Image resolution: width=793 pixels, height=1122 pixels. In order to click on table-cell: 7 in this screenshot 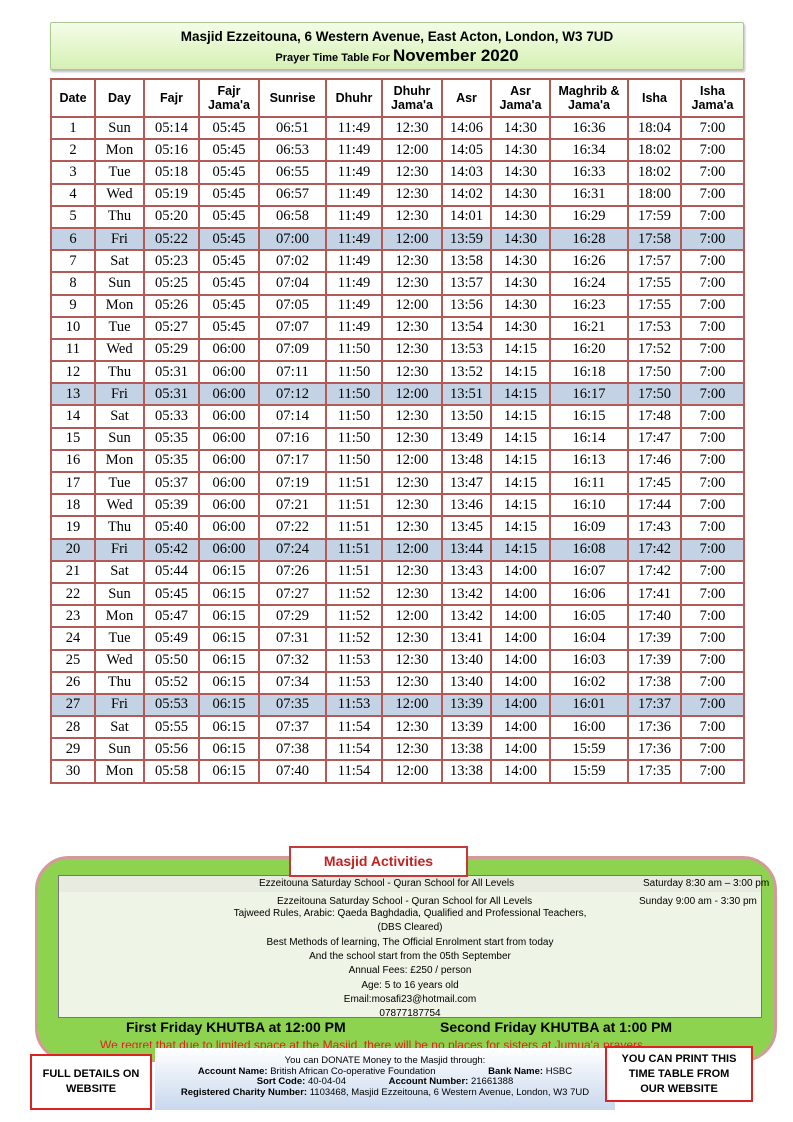, I will do `click(73, 261)`.